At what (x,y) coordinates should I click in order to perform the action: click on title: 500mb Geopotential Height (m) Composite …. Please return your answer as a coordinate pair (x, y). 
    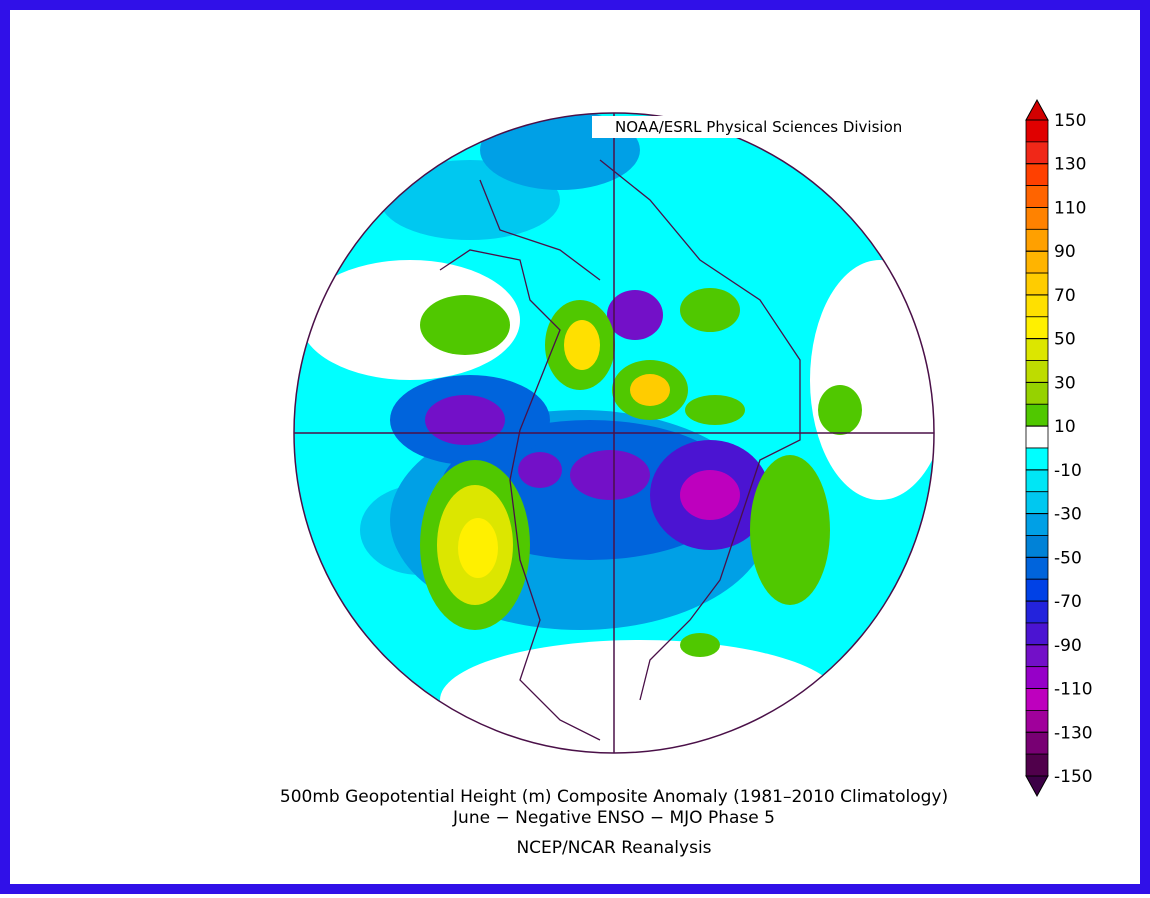
    Looking at the image, I should click on (614, 797).